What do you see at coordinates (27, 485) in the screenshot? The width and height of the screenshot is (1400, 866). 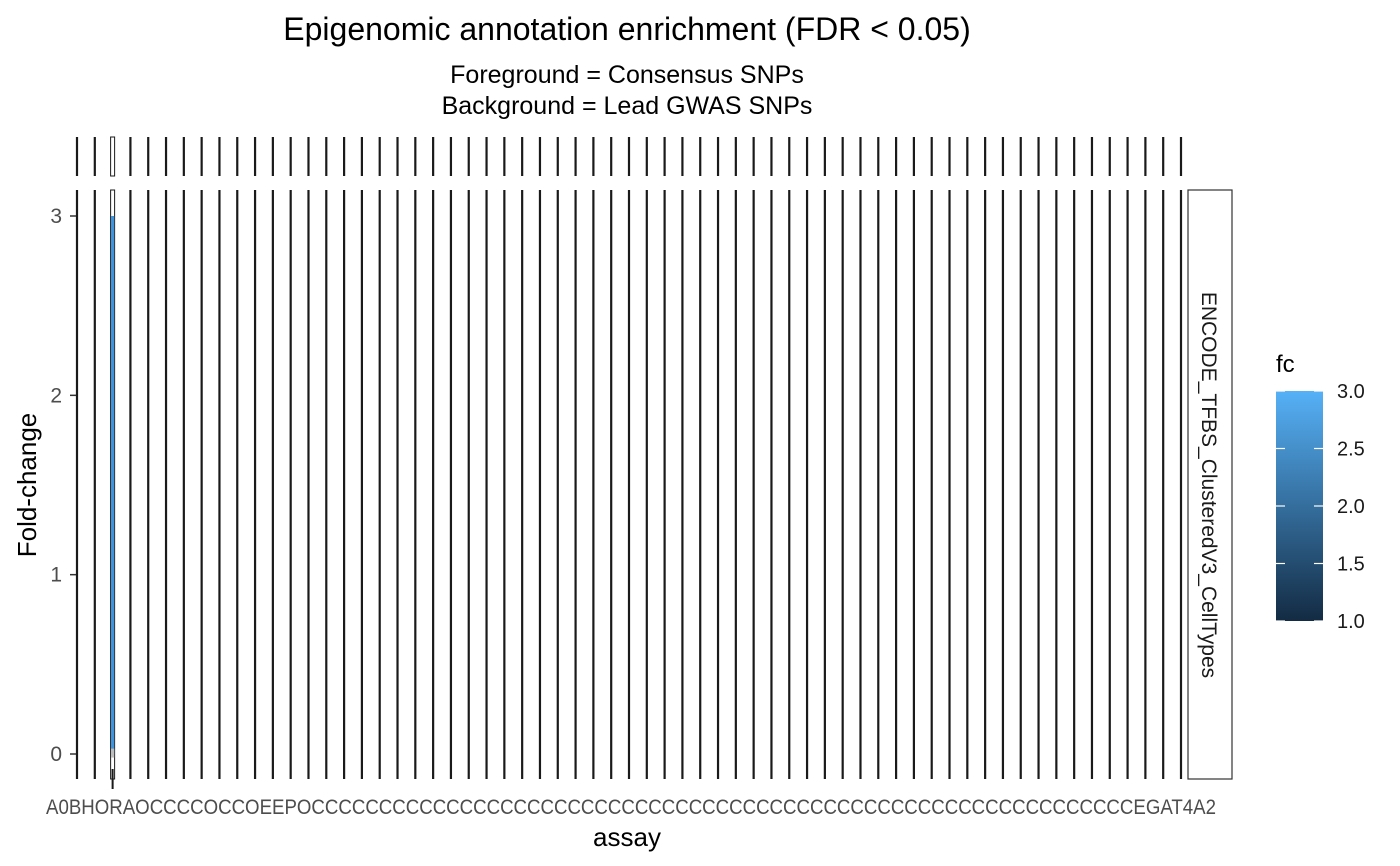 I see `y-axis-title: Fold-change` at bounding box center [27, 485].